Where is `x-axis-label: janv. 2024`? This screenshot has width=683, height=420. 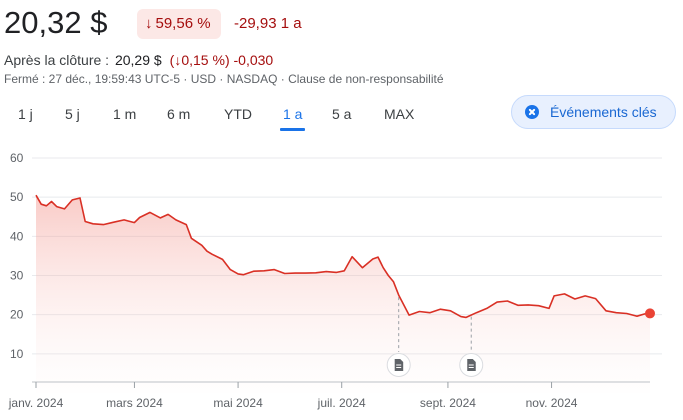
x-axis-label: janv. 2024 is located at coordinates (36, 403).